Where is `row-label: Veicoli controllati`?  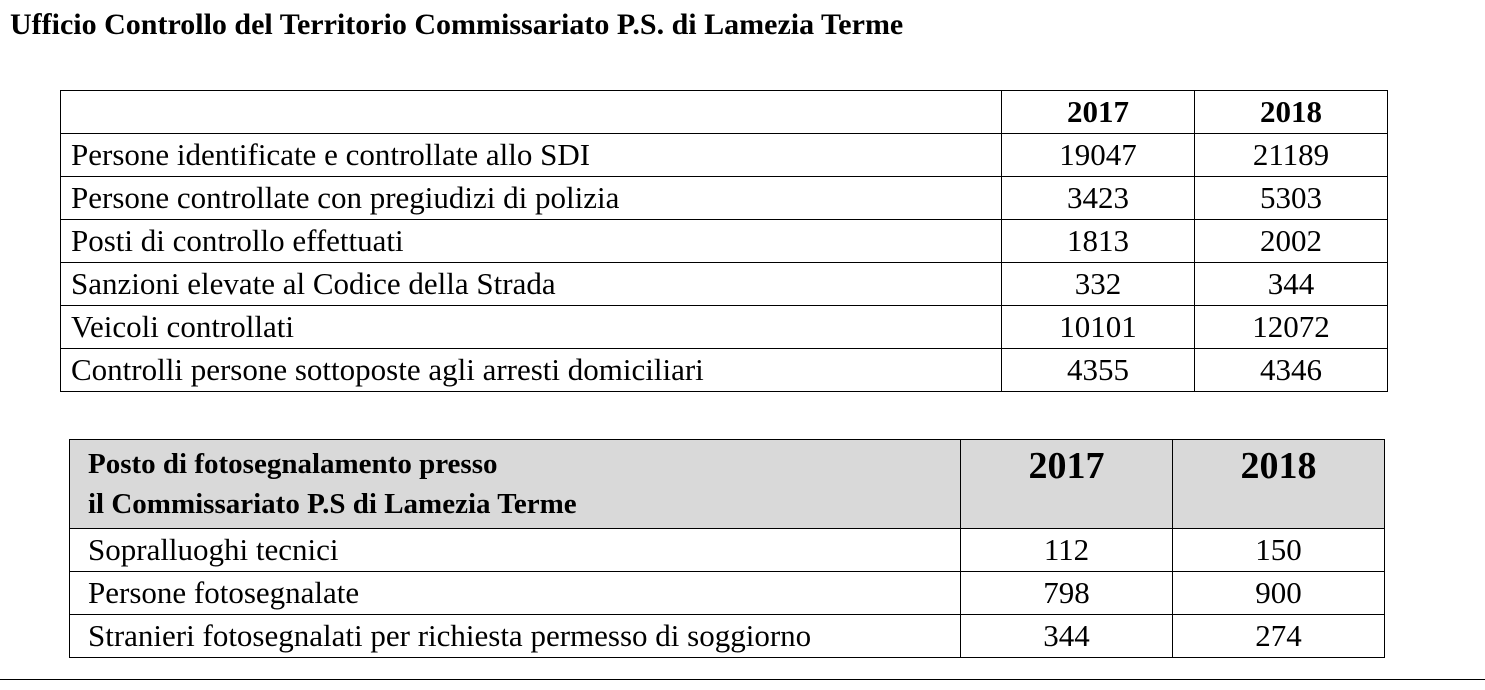
row-label: Veicoli controllati is located at coordinates (531, 327).